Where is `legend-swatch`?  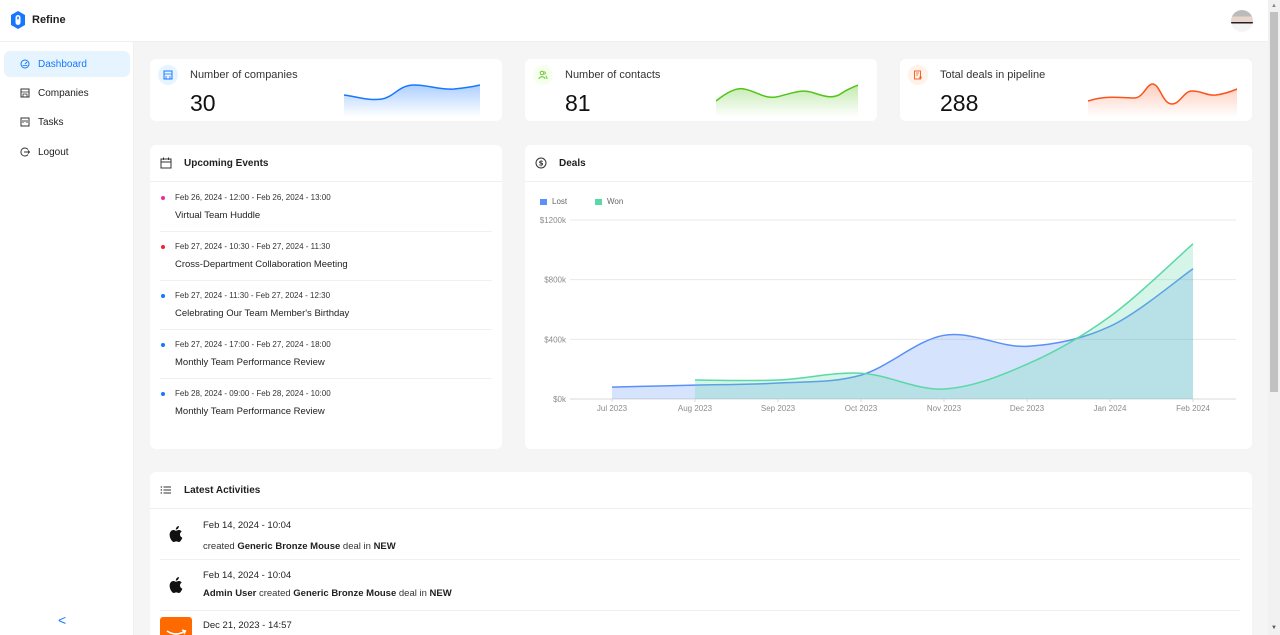 legend-swatch is located at coordinates (598, 201).